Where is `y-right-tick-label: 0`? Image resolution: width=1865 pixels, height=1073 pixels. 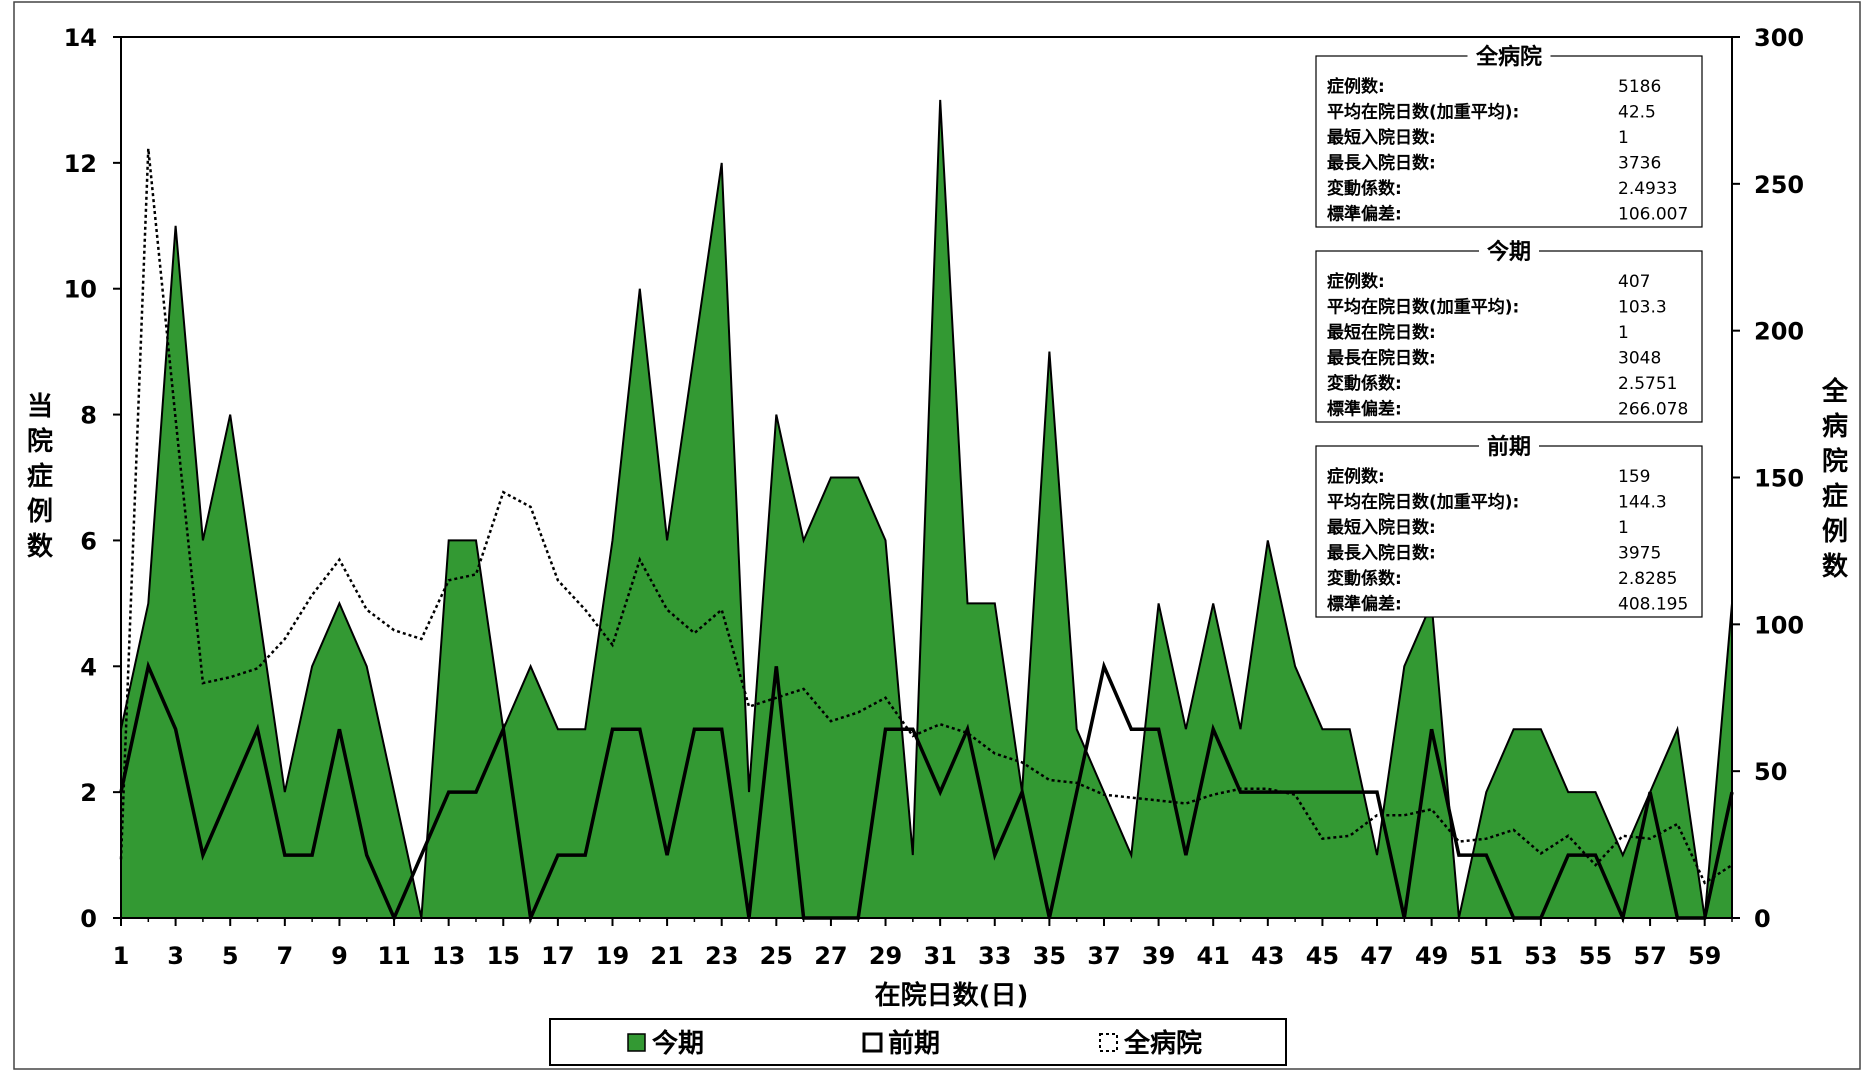 y-right-tick-label: 0 is located at coordinates (1762, 919).